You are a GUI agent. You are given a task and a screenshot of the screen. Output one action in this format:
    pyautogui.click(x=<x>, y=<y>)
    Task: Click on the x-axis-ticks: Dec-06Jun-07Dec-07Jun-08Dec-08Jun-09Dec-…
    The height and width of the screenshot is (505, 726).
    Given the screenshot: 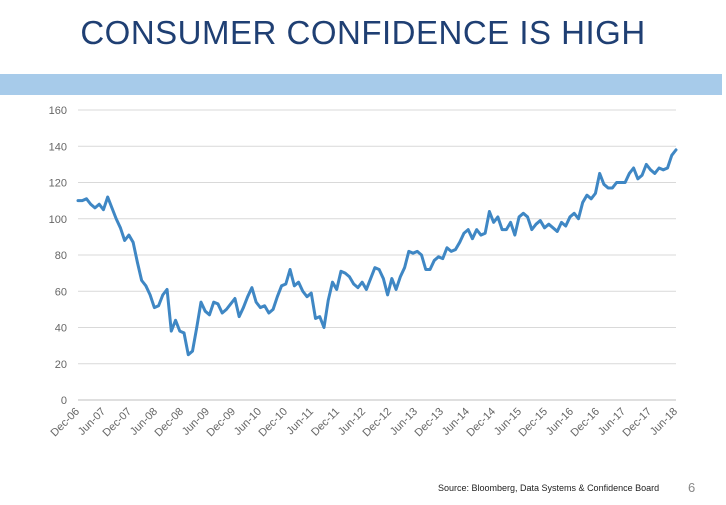 What is the action you would take?
    pyautogui.click(x=365, y=423)
    